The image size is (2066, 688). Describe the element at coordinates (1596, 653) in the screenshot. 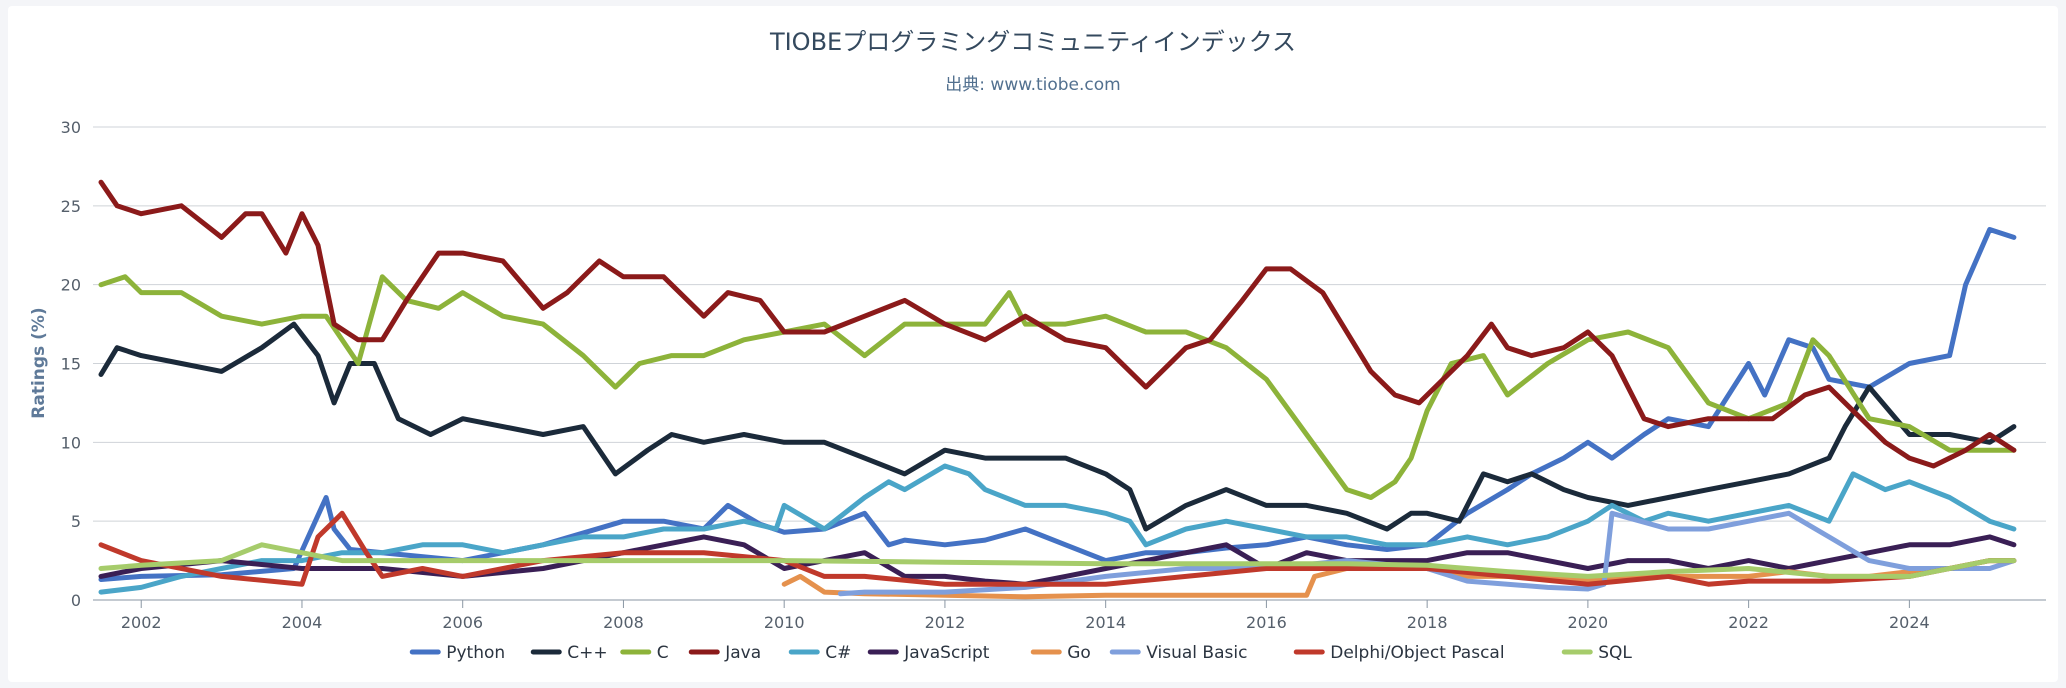

I see `legend-item-sql: SQL` at that location.